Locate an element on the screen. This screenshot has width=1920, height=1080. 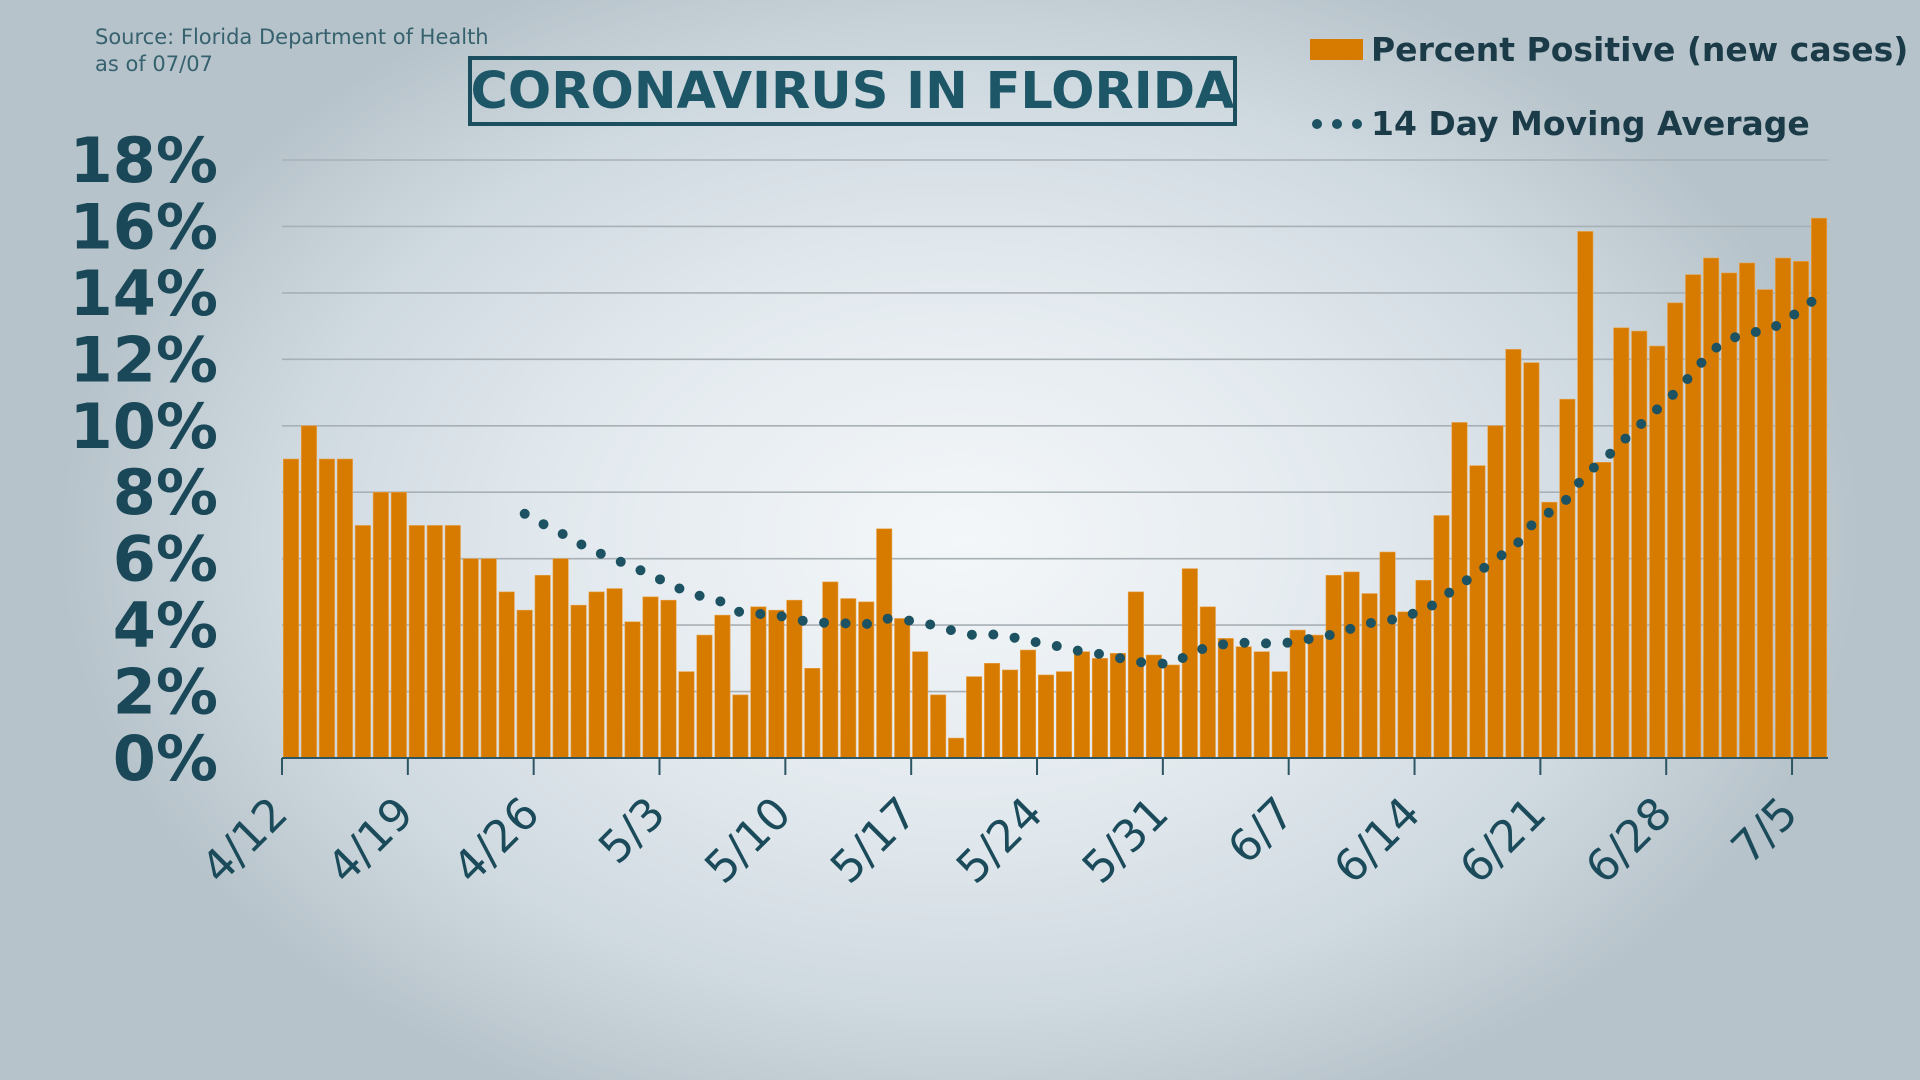
chart-title: CORONAVIRUS IN FLORIDA is located at coordinates (852, 91).